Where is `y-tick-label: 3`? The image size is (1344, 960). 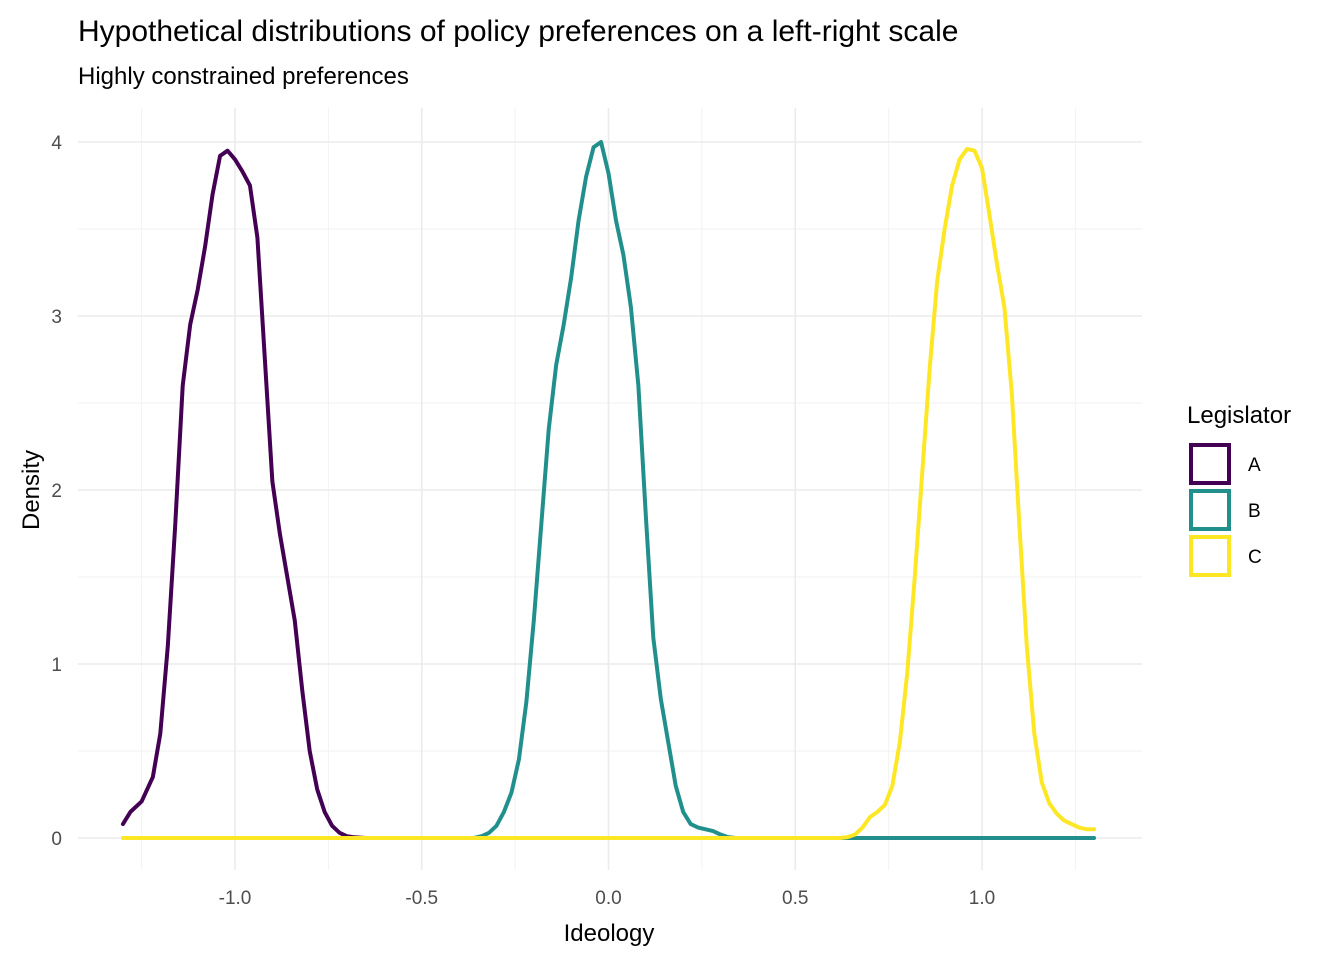
y-tick-label: 3 is located at coordinates (56, 317).